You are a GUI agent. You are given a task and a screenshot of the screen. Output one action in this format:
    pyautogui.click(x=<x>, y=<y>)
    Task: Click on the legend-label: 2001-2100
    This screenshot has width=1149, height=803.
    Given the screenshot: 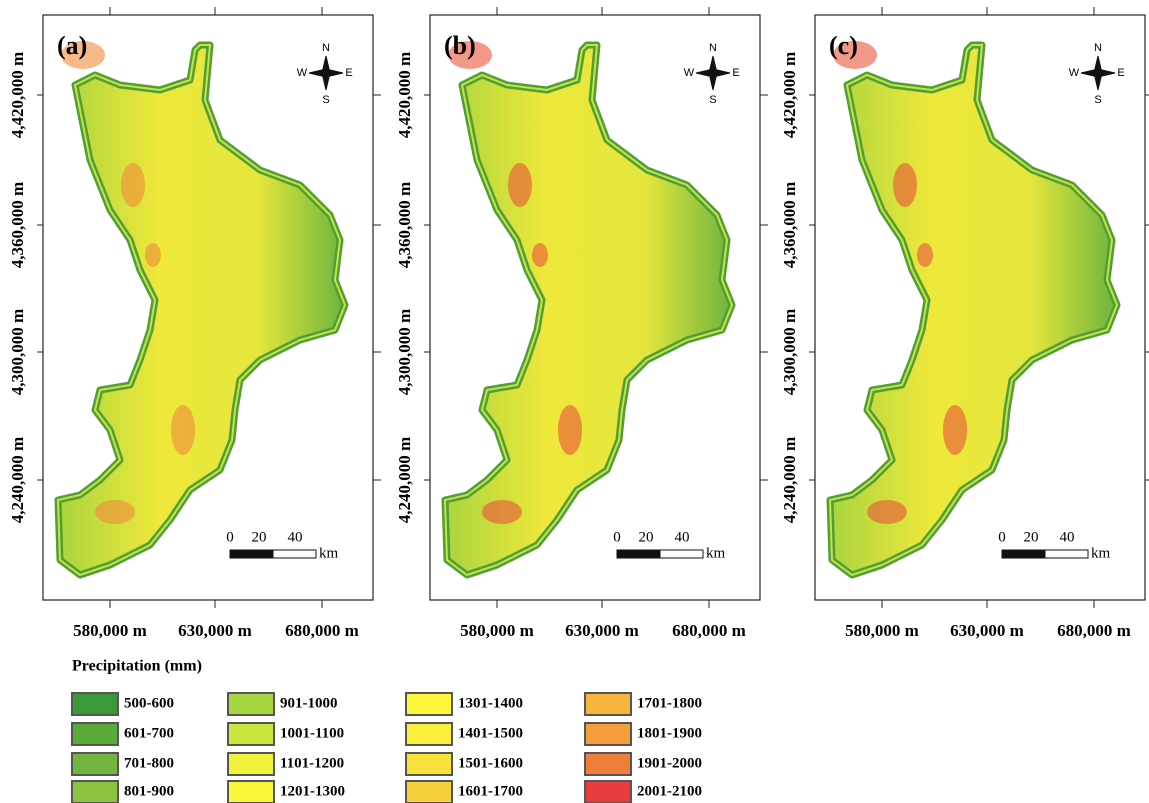 What is the action you would take?
    pyautogui.click(x=669, y=791)
    